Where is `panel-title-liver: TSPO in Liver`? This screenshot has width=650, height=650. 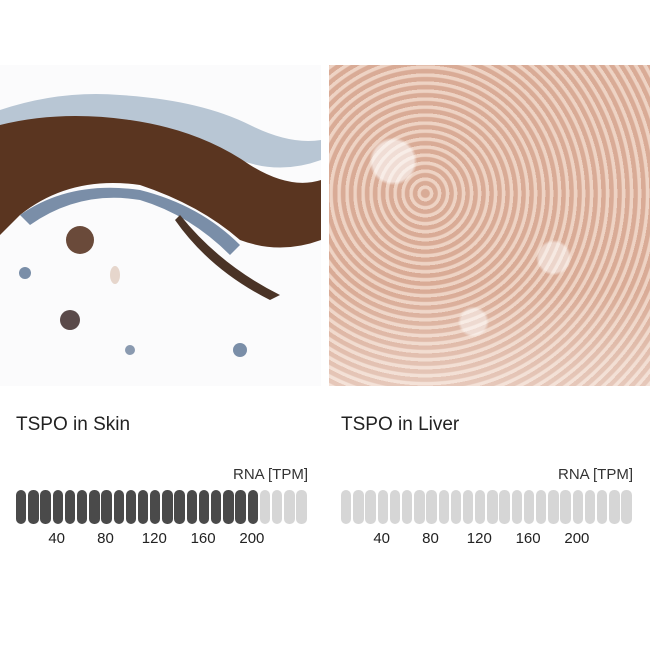
panel-title-liver: TSPO in Liver is located at coordinates (400, 424).